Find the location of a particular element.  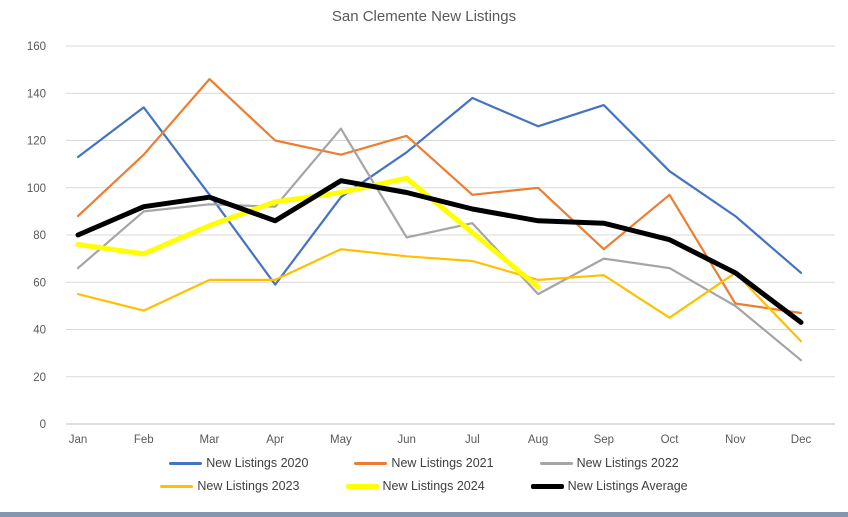

legend-item-new-listings-2024: New Listings 2024 is located at coordinates (415, 486).